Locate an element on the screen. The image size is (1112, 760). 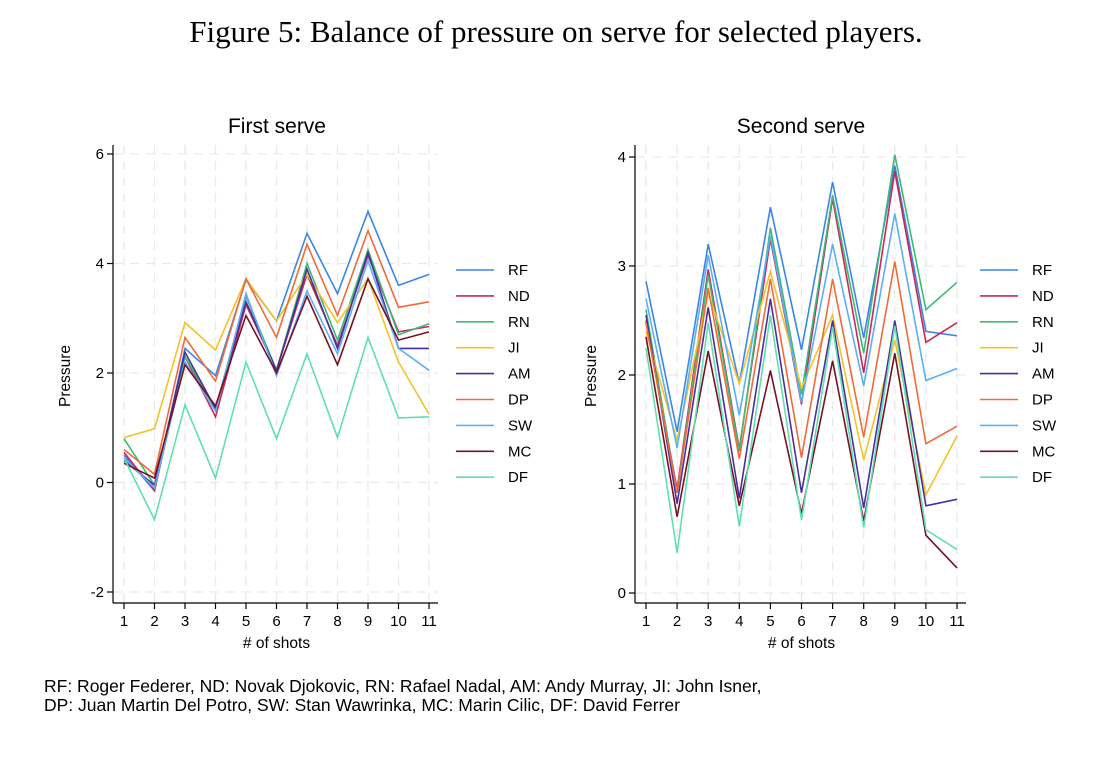
chart-title: Second serve is located at coordinates (801, 126).